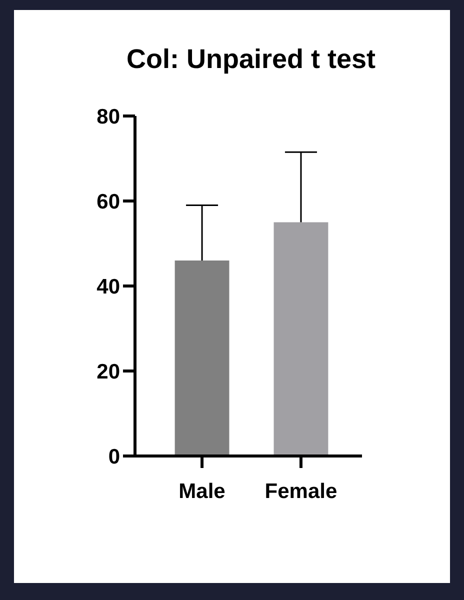 The image size is (464, 600). Describe the element at coordinates (108, 116) in the screenshot. I see `y-tick-label: 80` at that location.